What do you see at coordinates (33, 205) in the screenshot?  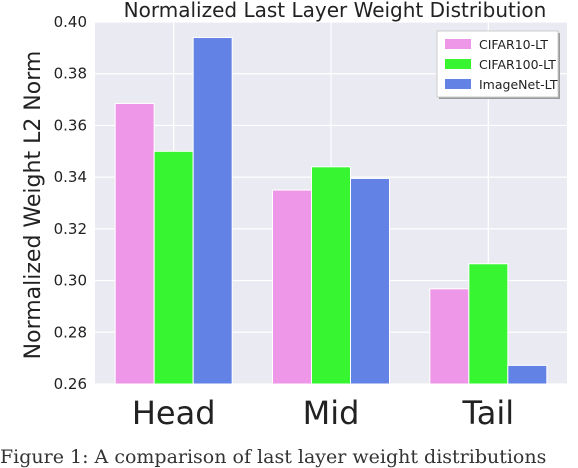 I see `y-axis-label: Normalized Weight L2 Norm` at bounding box center [33, 205].